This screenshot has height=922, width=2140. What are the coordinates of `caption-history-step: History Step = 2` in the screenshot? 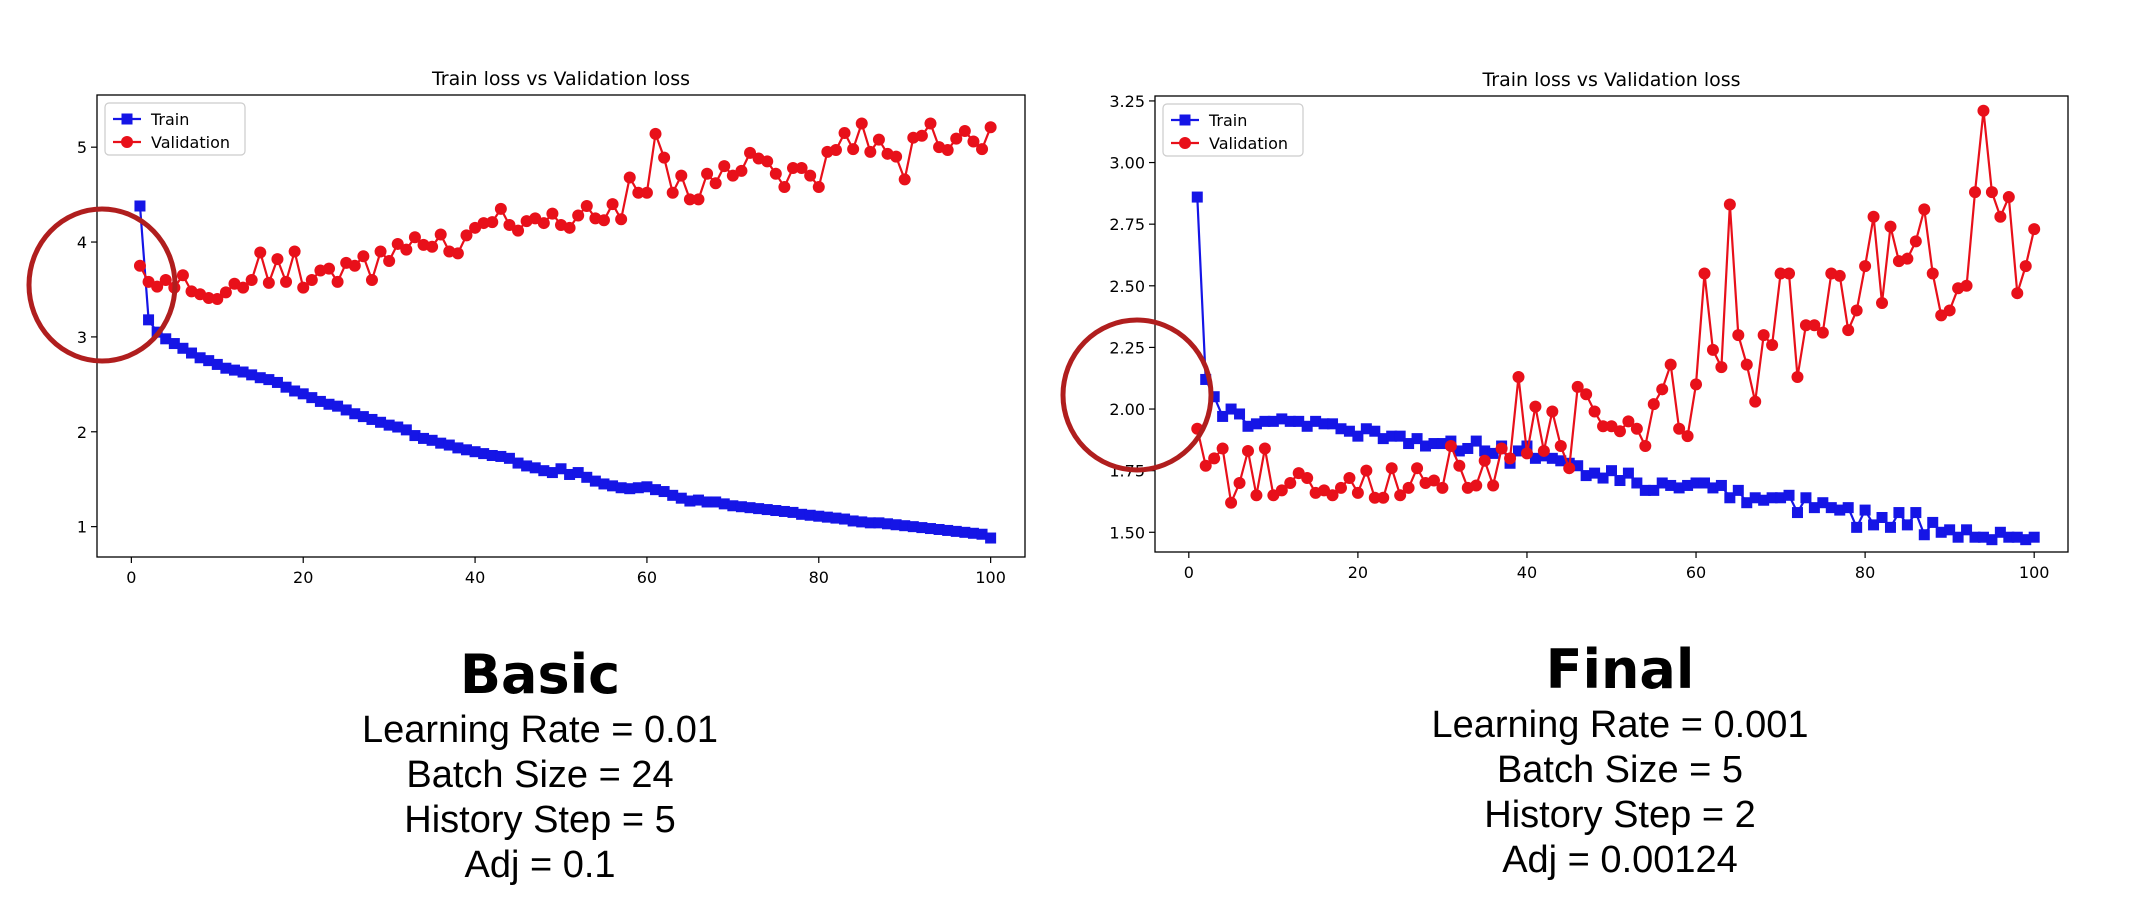 It's located at (1620, 815).